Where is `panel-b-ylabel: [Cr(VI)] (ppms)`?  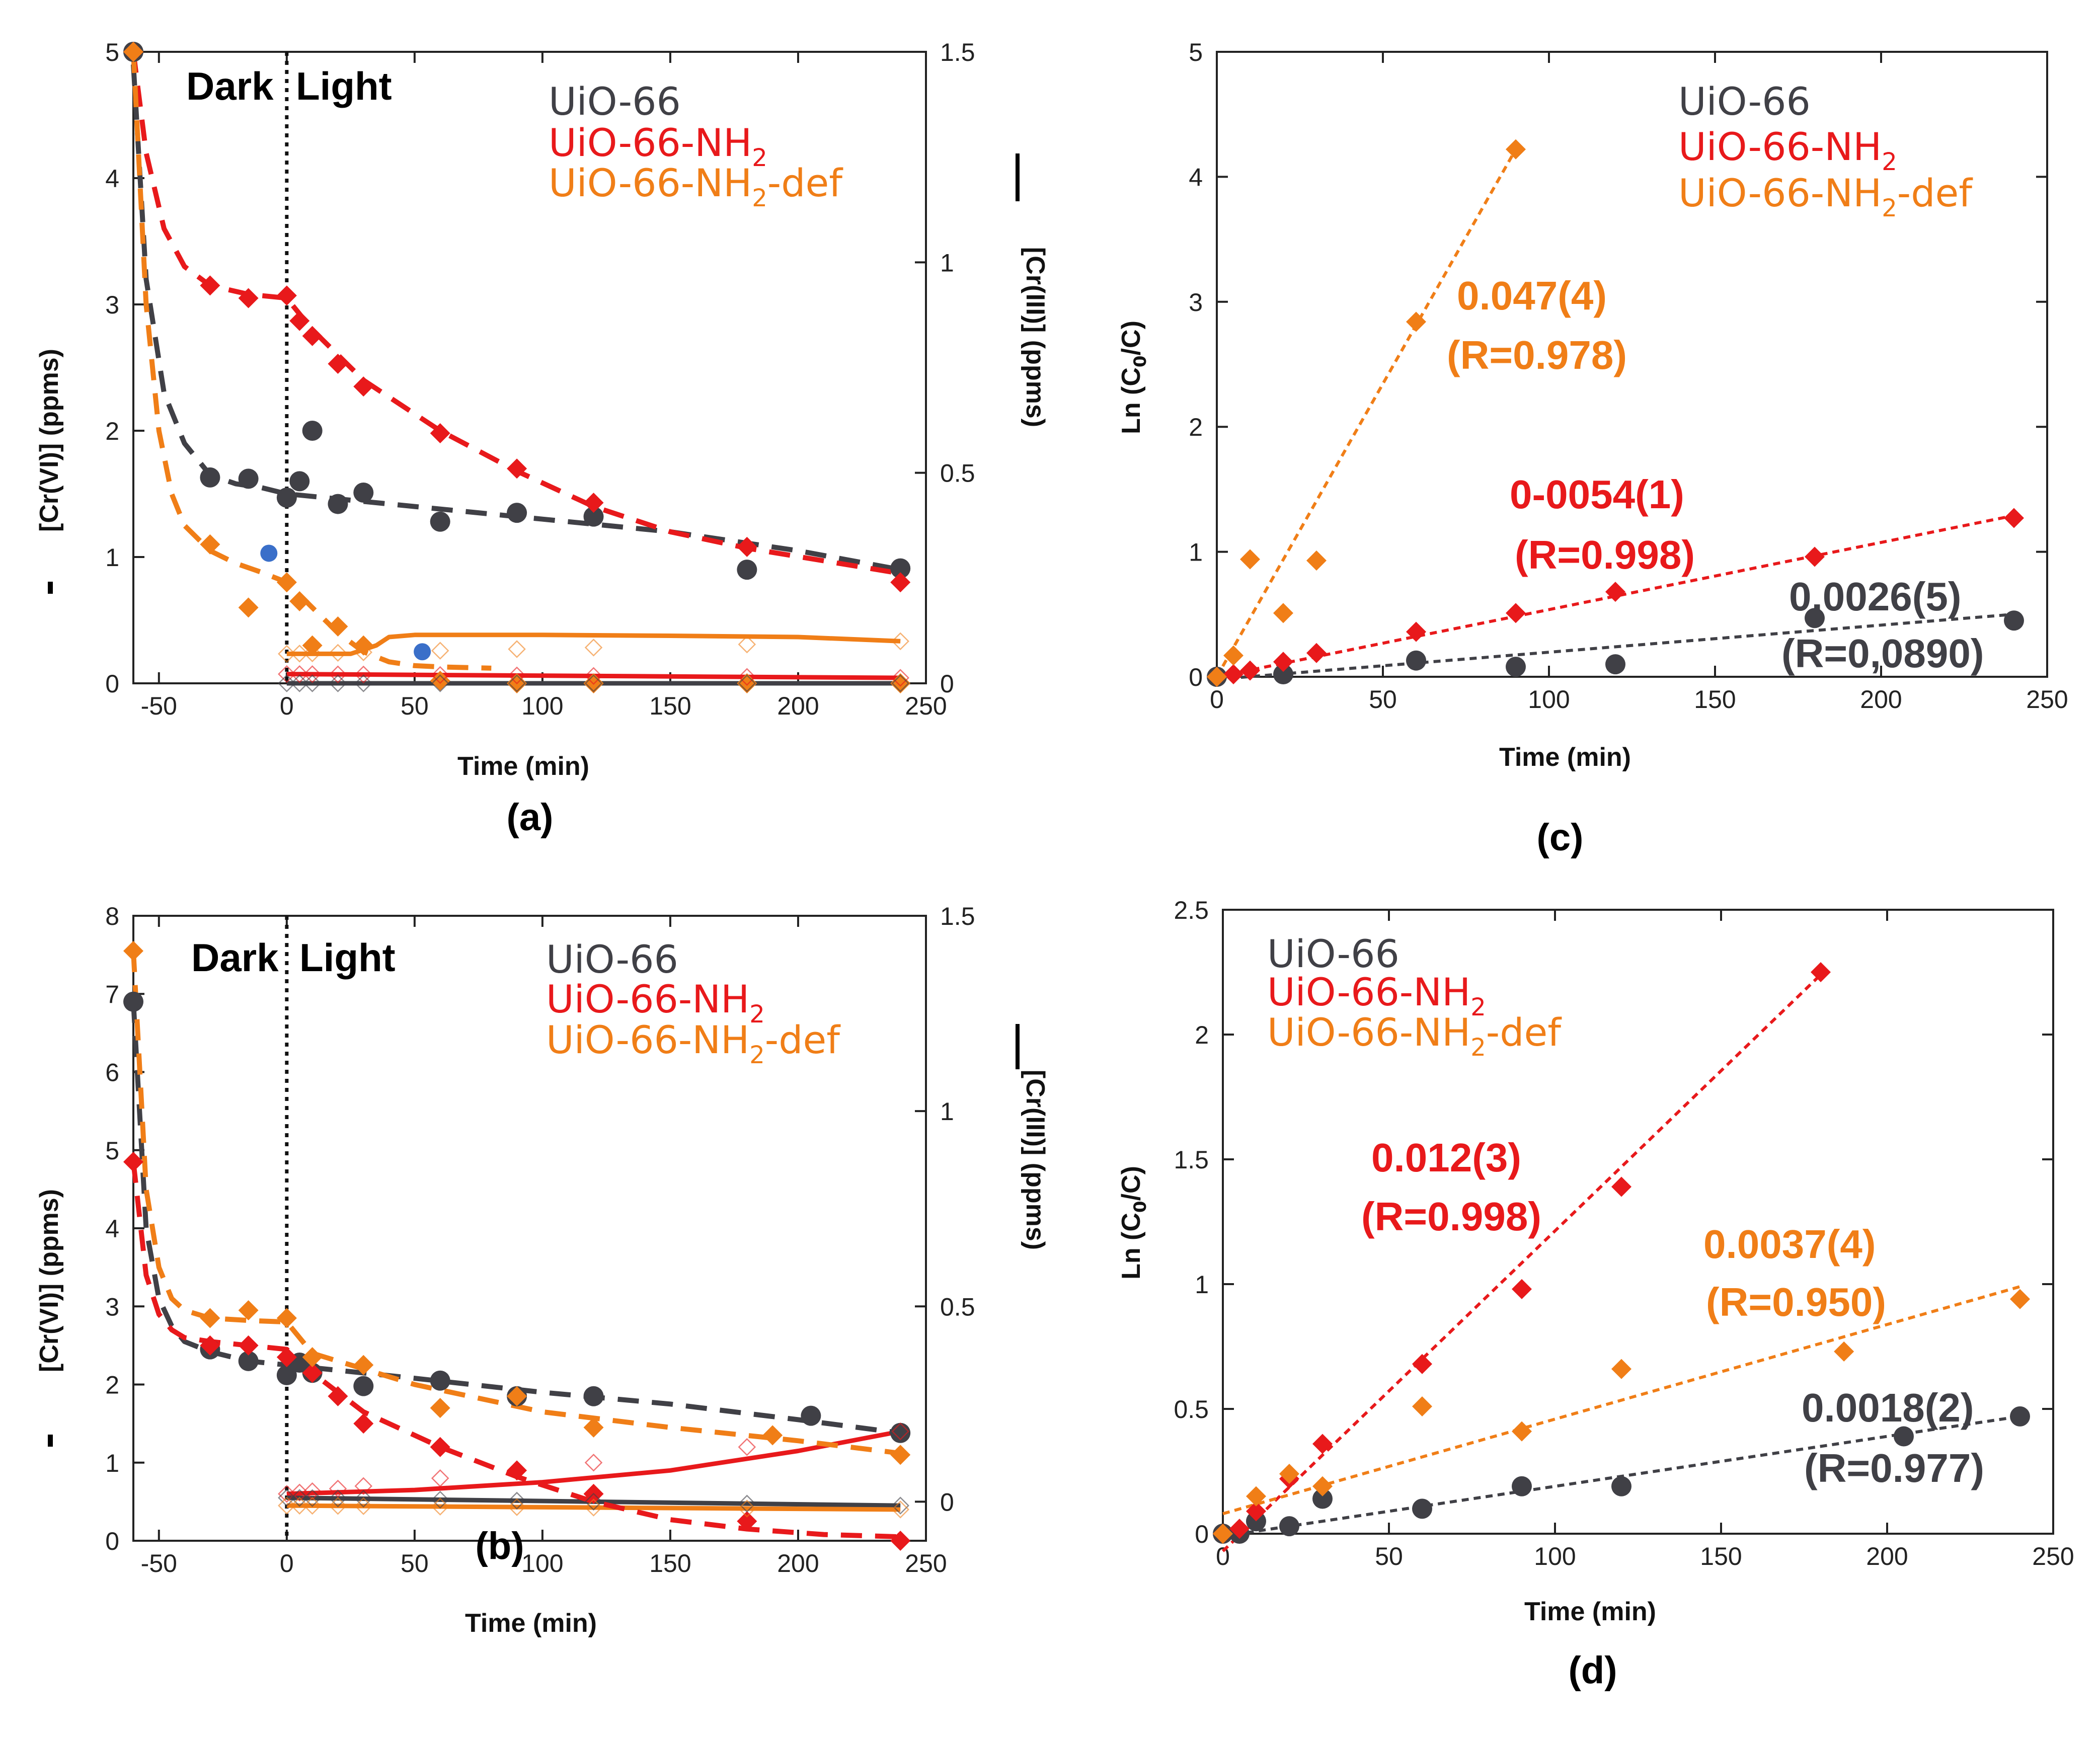
panel-b-ylabel: [Cr(VI)] (ppms) is located at coordinates (50, 1280).